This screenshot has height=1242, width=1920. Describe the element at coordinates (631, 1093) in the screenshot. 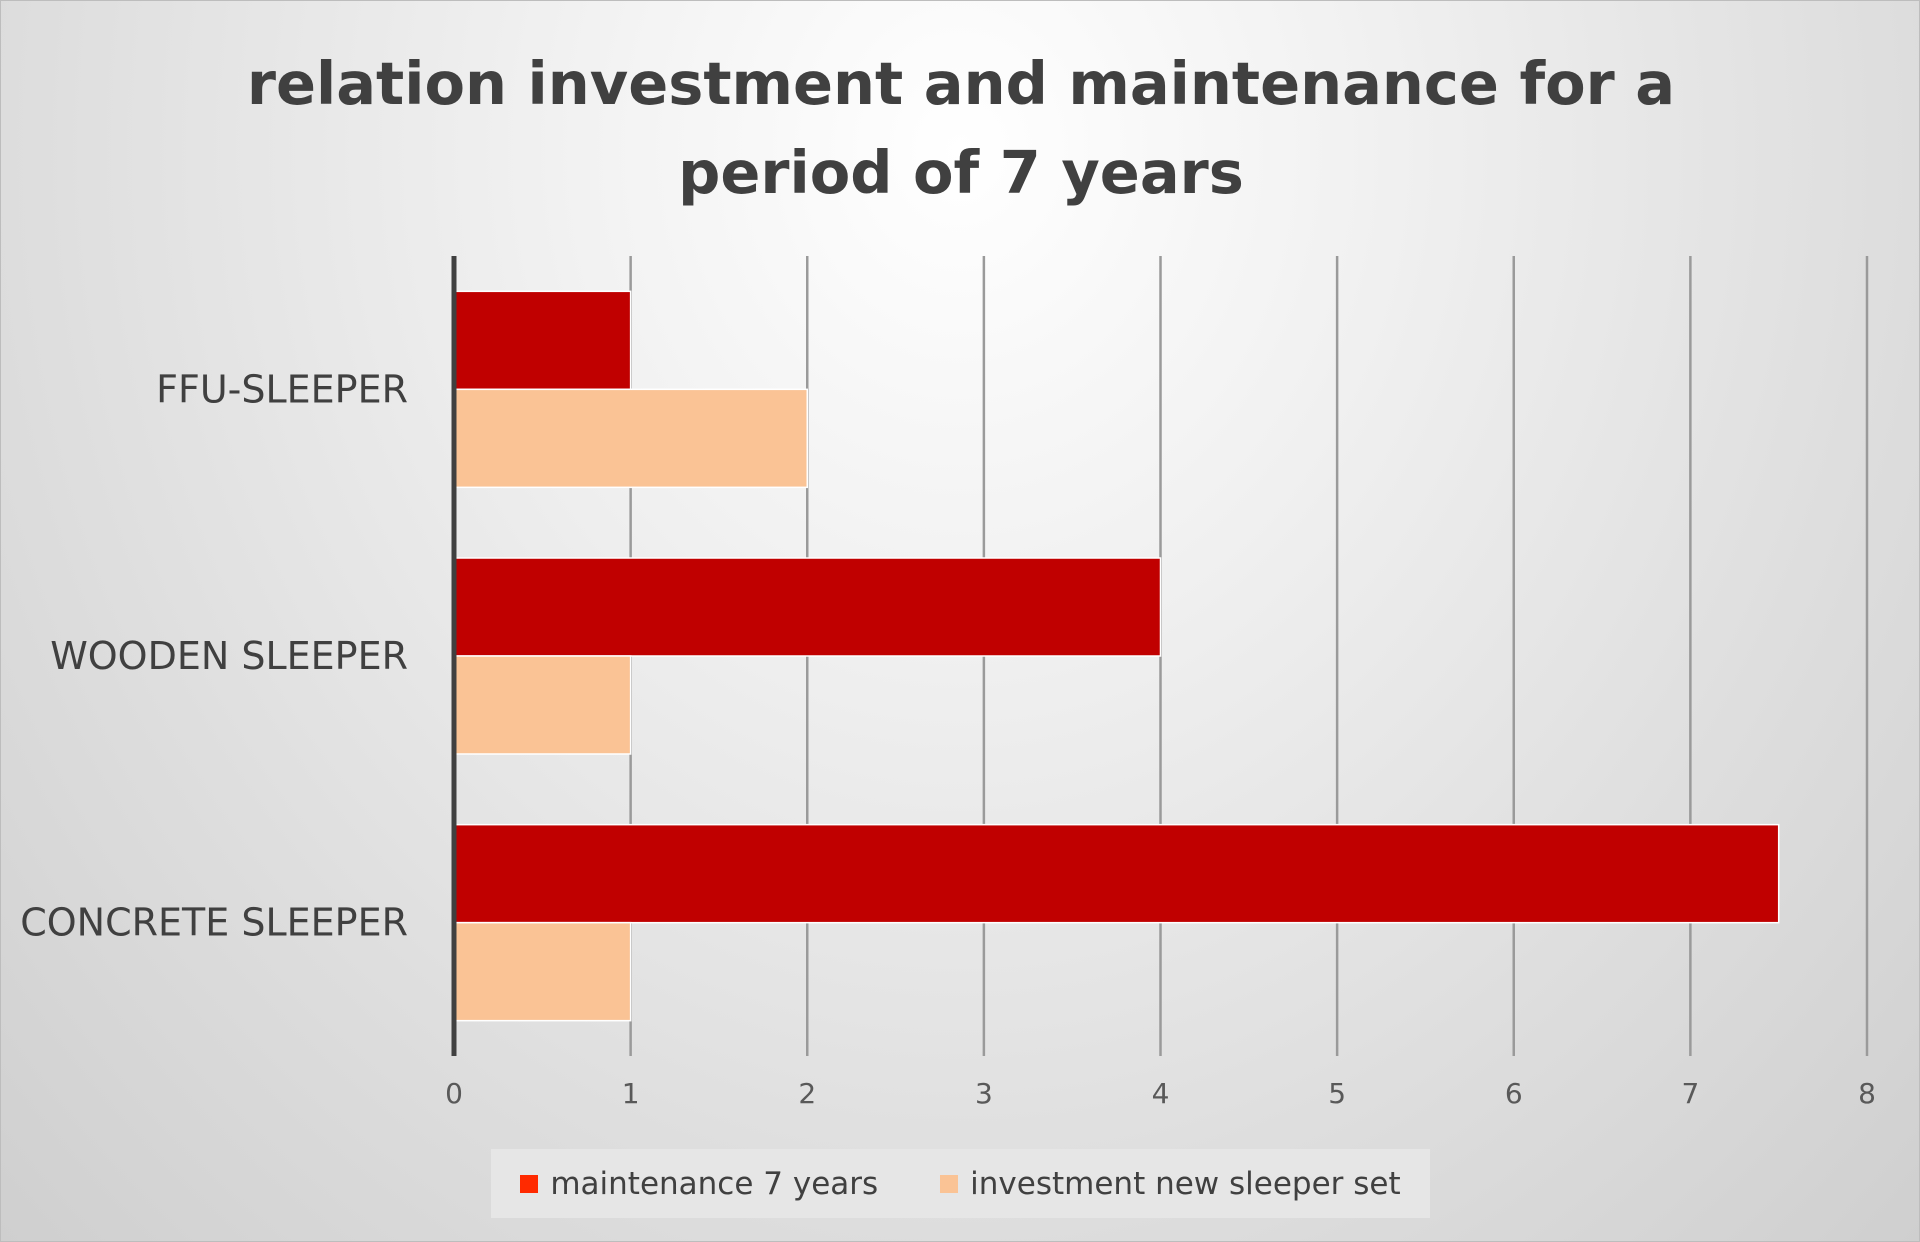

I see `x-tick-label-1: 1` at that location.